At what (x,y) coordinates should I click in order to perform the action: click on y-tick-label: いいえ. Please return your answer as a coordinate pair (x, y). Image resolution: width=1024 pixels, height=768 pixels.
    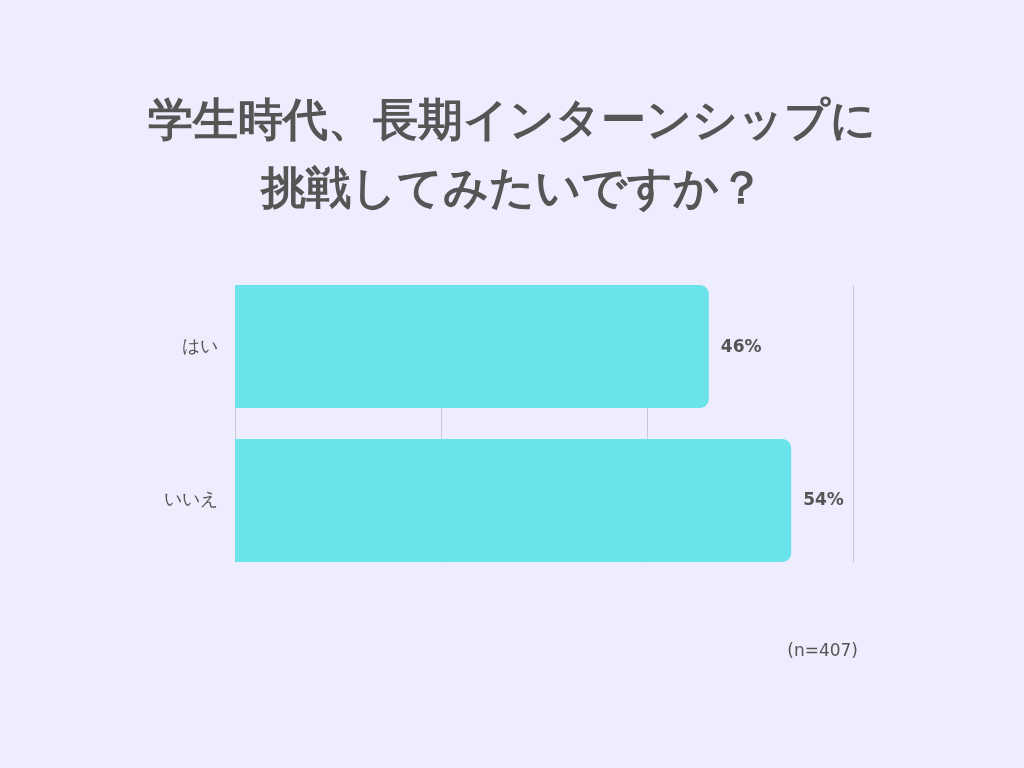
    Looking at the image, I should click on (190, 499).